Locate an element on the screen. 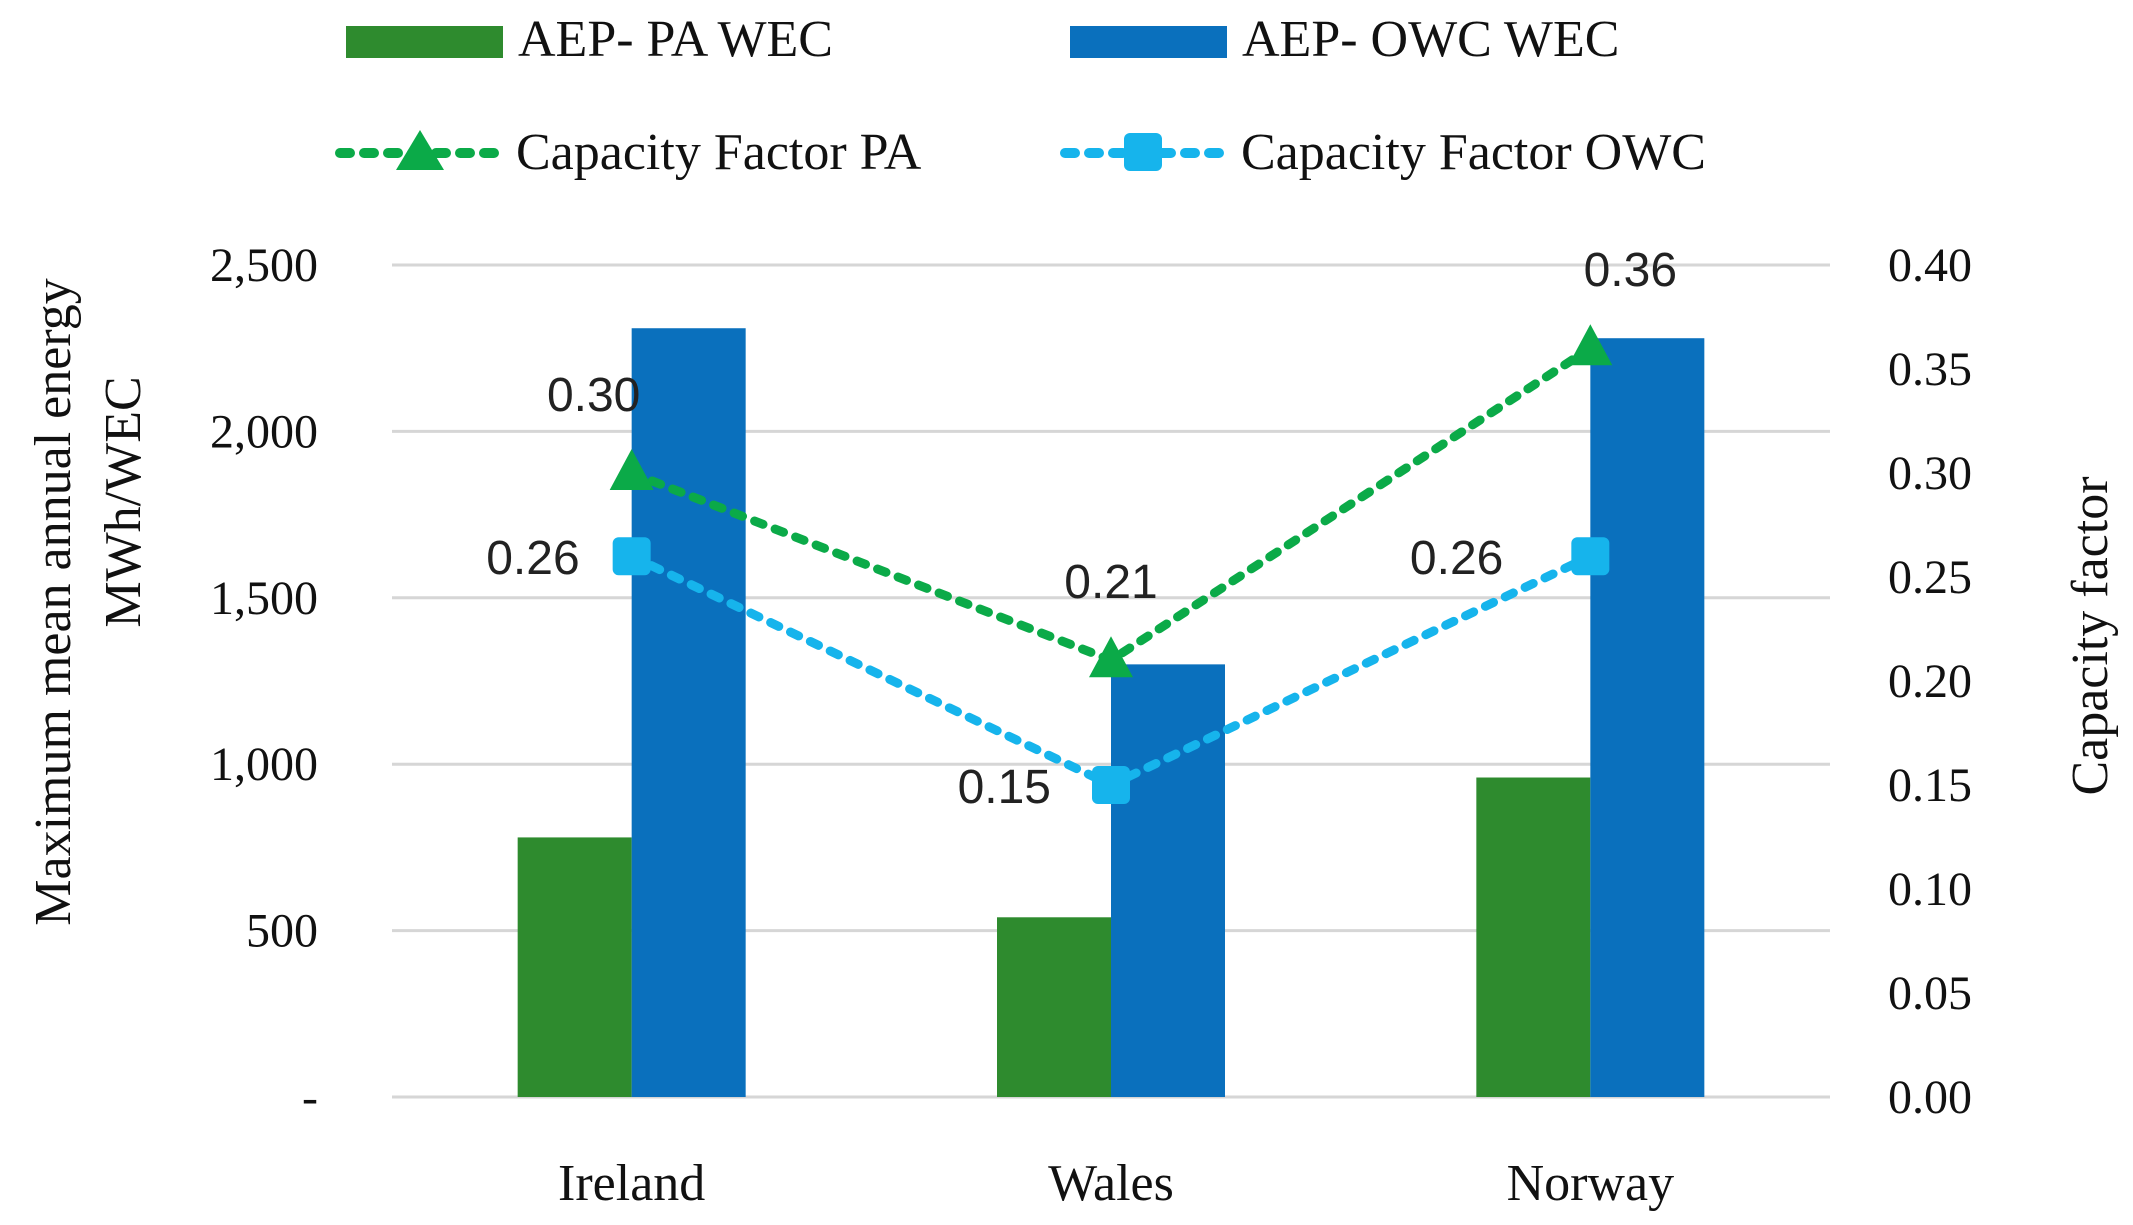  x-tick-label-wales: Wales is located at coordinates (1111, 1183).